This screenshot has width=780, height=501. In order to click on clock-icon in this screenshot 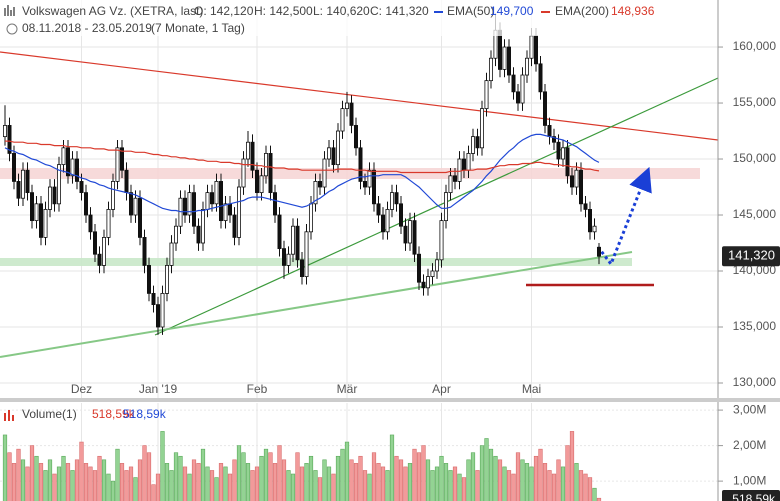, I will do `click(12, 29)`.